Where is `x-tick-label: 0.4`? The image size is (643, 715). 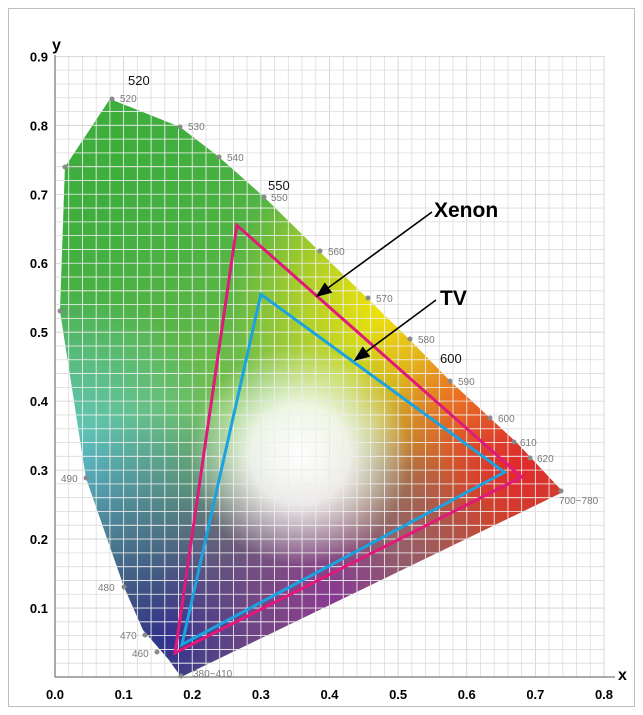 x-tick-label: 0.4 is located at coordinates (329, 694).